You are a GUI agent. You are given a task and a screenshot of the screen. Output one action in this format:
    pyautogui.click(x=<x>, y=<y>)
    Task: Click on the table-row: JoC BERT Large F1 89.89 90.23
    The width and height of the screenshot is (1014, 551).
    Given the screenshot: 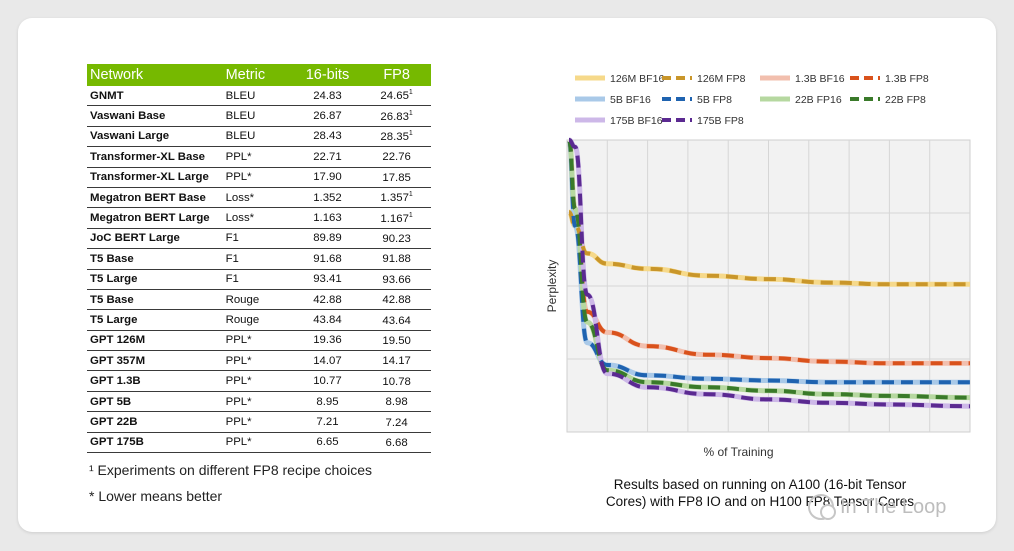 What is the action you would take?
    pyautogui.click(x=259, y=239)
    